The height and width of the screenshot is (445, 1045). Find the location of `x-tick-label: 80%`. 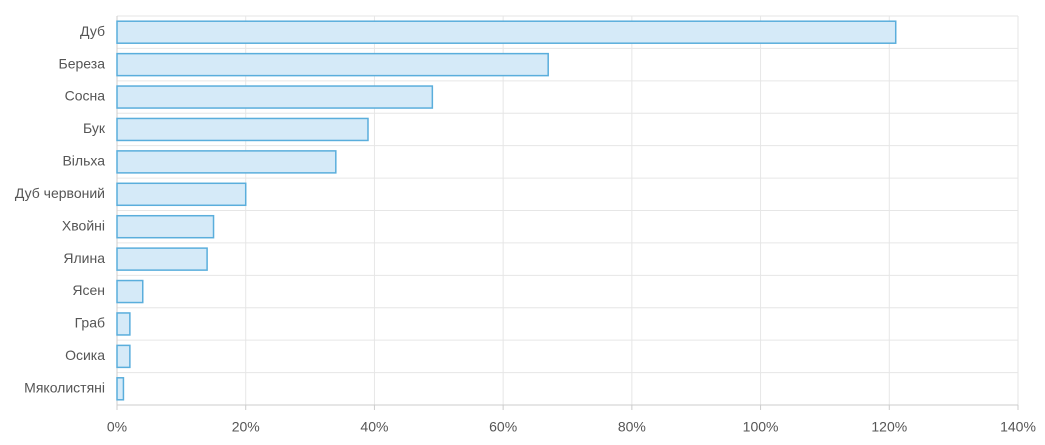

x-tick-label: 80% is located at coordinates (632, 427).